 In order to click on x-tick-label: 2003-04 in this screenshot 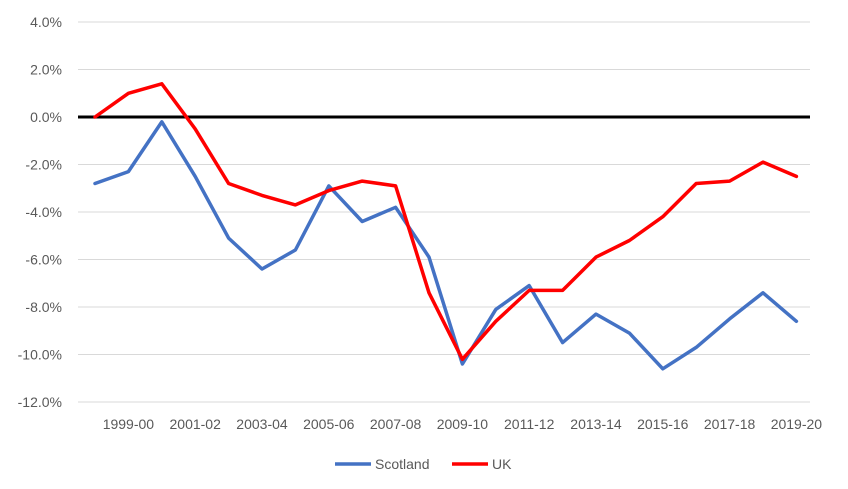, I will do `click(262, 424)`.